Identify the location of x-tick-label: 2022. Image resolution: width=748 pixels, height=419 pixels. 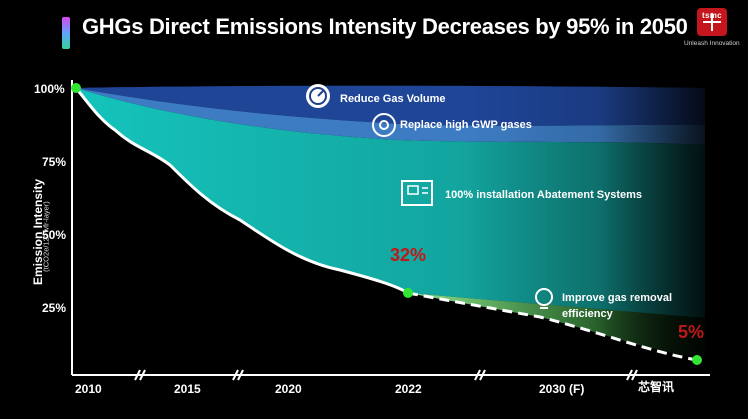
(408, 389).